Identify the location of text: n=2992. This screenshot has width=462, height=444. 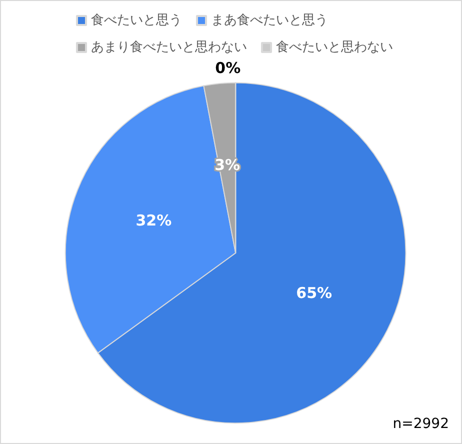
(420, 424).